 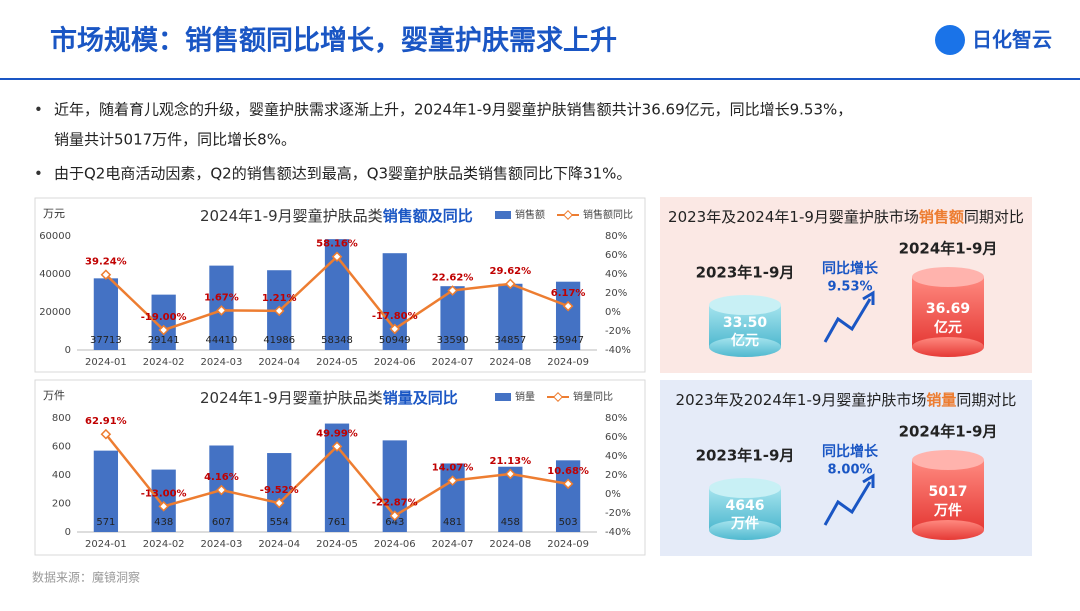 What do you see at coordinates (164, 317) in the screenshot?
I see `line-value-label: -19.00%` at bounding box center [164, 317].